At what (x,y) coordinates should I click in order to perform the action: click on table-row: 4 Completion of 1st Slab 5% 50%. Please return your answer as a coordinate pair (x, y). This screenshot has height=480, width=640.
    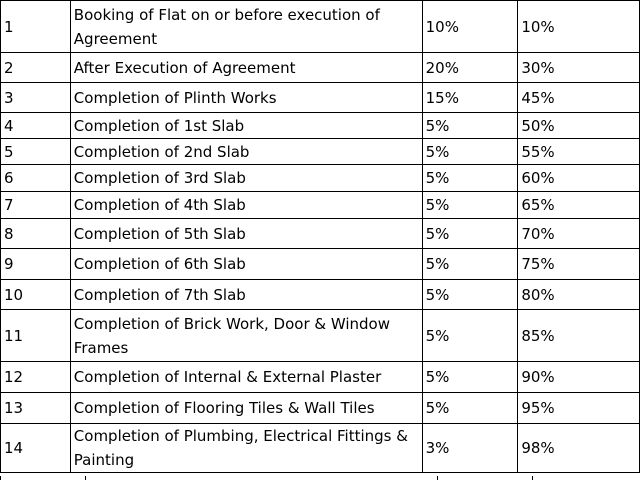
    Looking at the image, I should click on (320, 125).